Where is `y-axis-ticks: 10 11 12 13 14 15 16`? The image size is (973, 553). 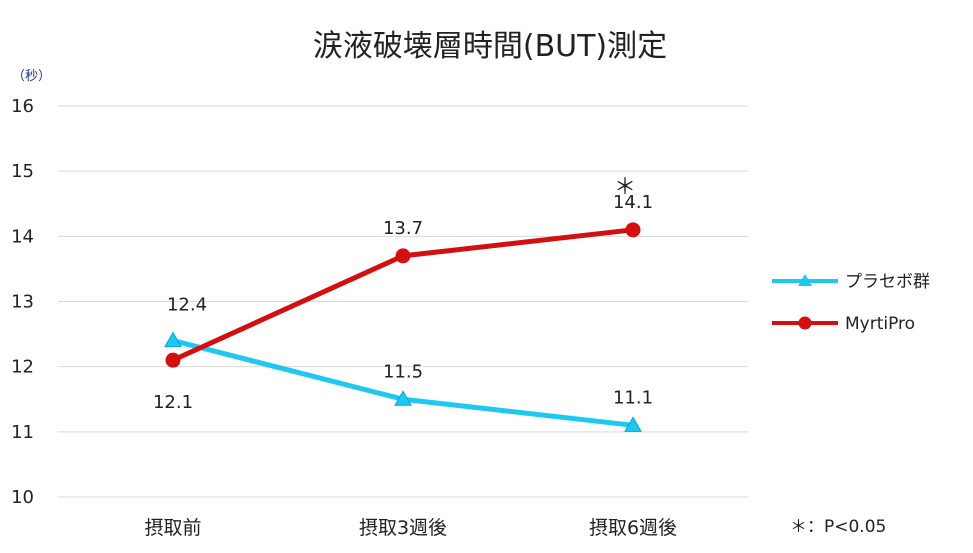 y-axis-ticks: 10 11 12 13 14 15 16 is located at coordinates (22, 302).